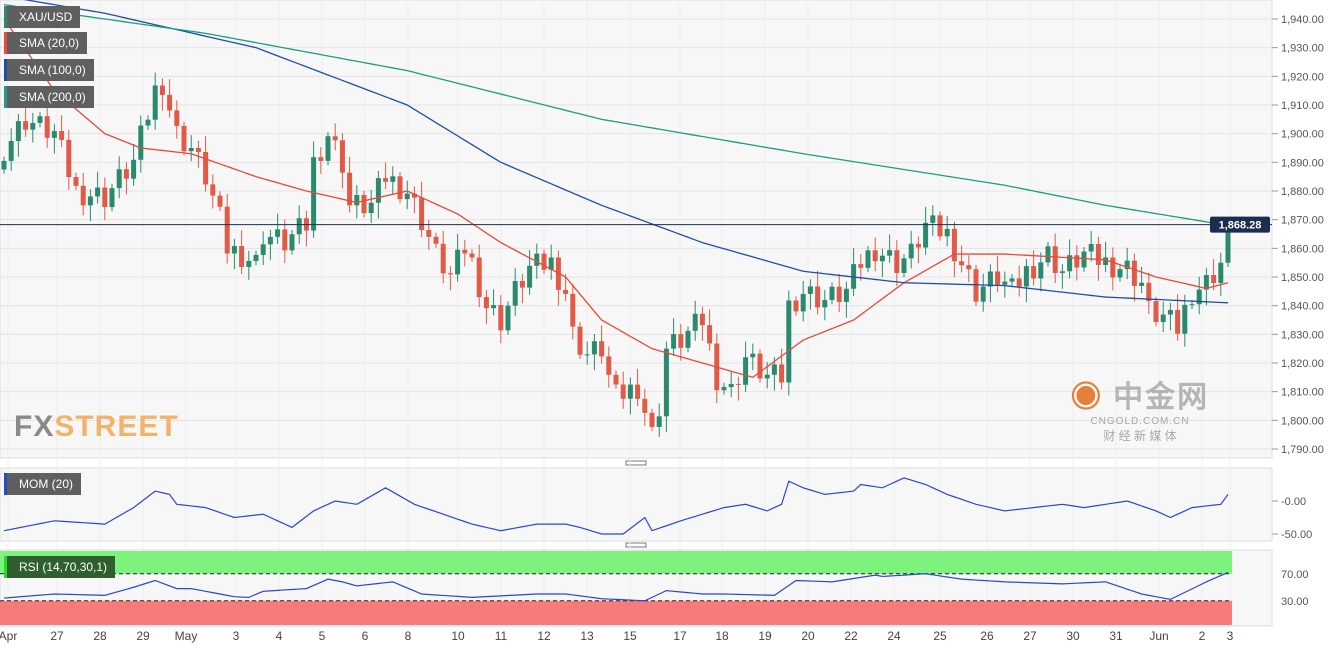  Describe the element at coordinates (8, 636) in the screenshot. I see `x-tick-label: Apr` at that location.